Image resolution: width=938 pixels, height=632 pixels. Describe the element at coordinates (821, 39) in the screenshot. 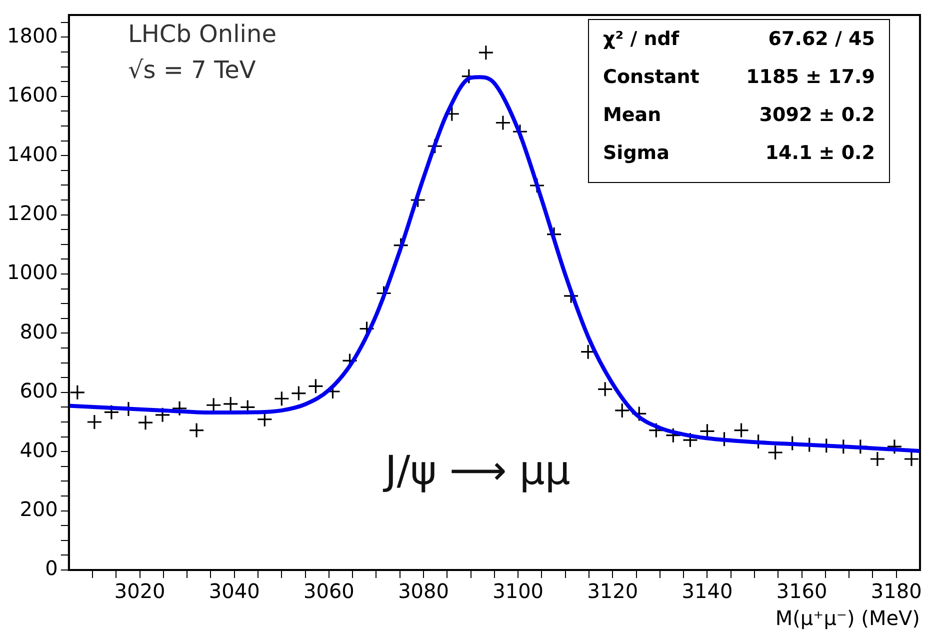

I see `annotation: 67.62 / 45` at that location.